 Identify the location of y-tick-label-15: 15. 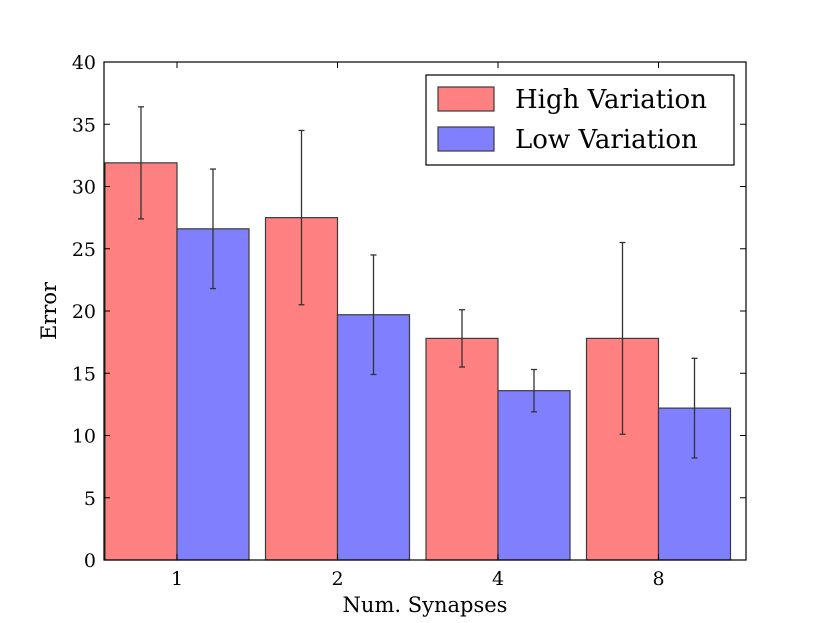
(84, 374).